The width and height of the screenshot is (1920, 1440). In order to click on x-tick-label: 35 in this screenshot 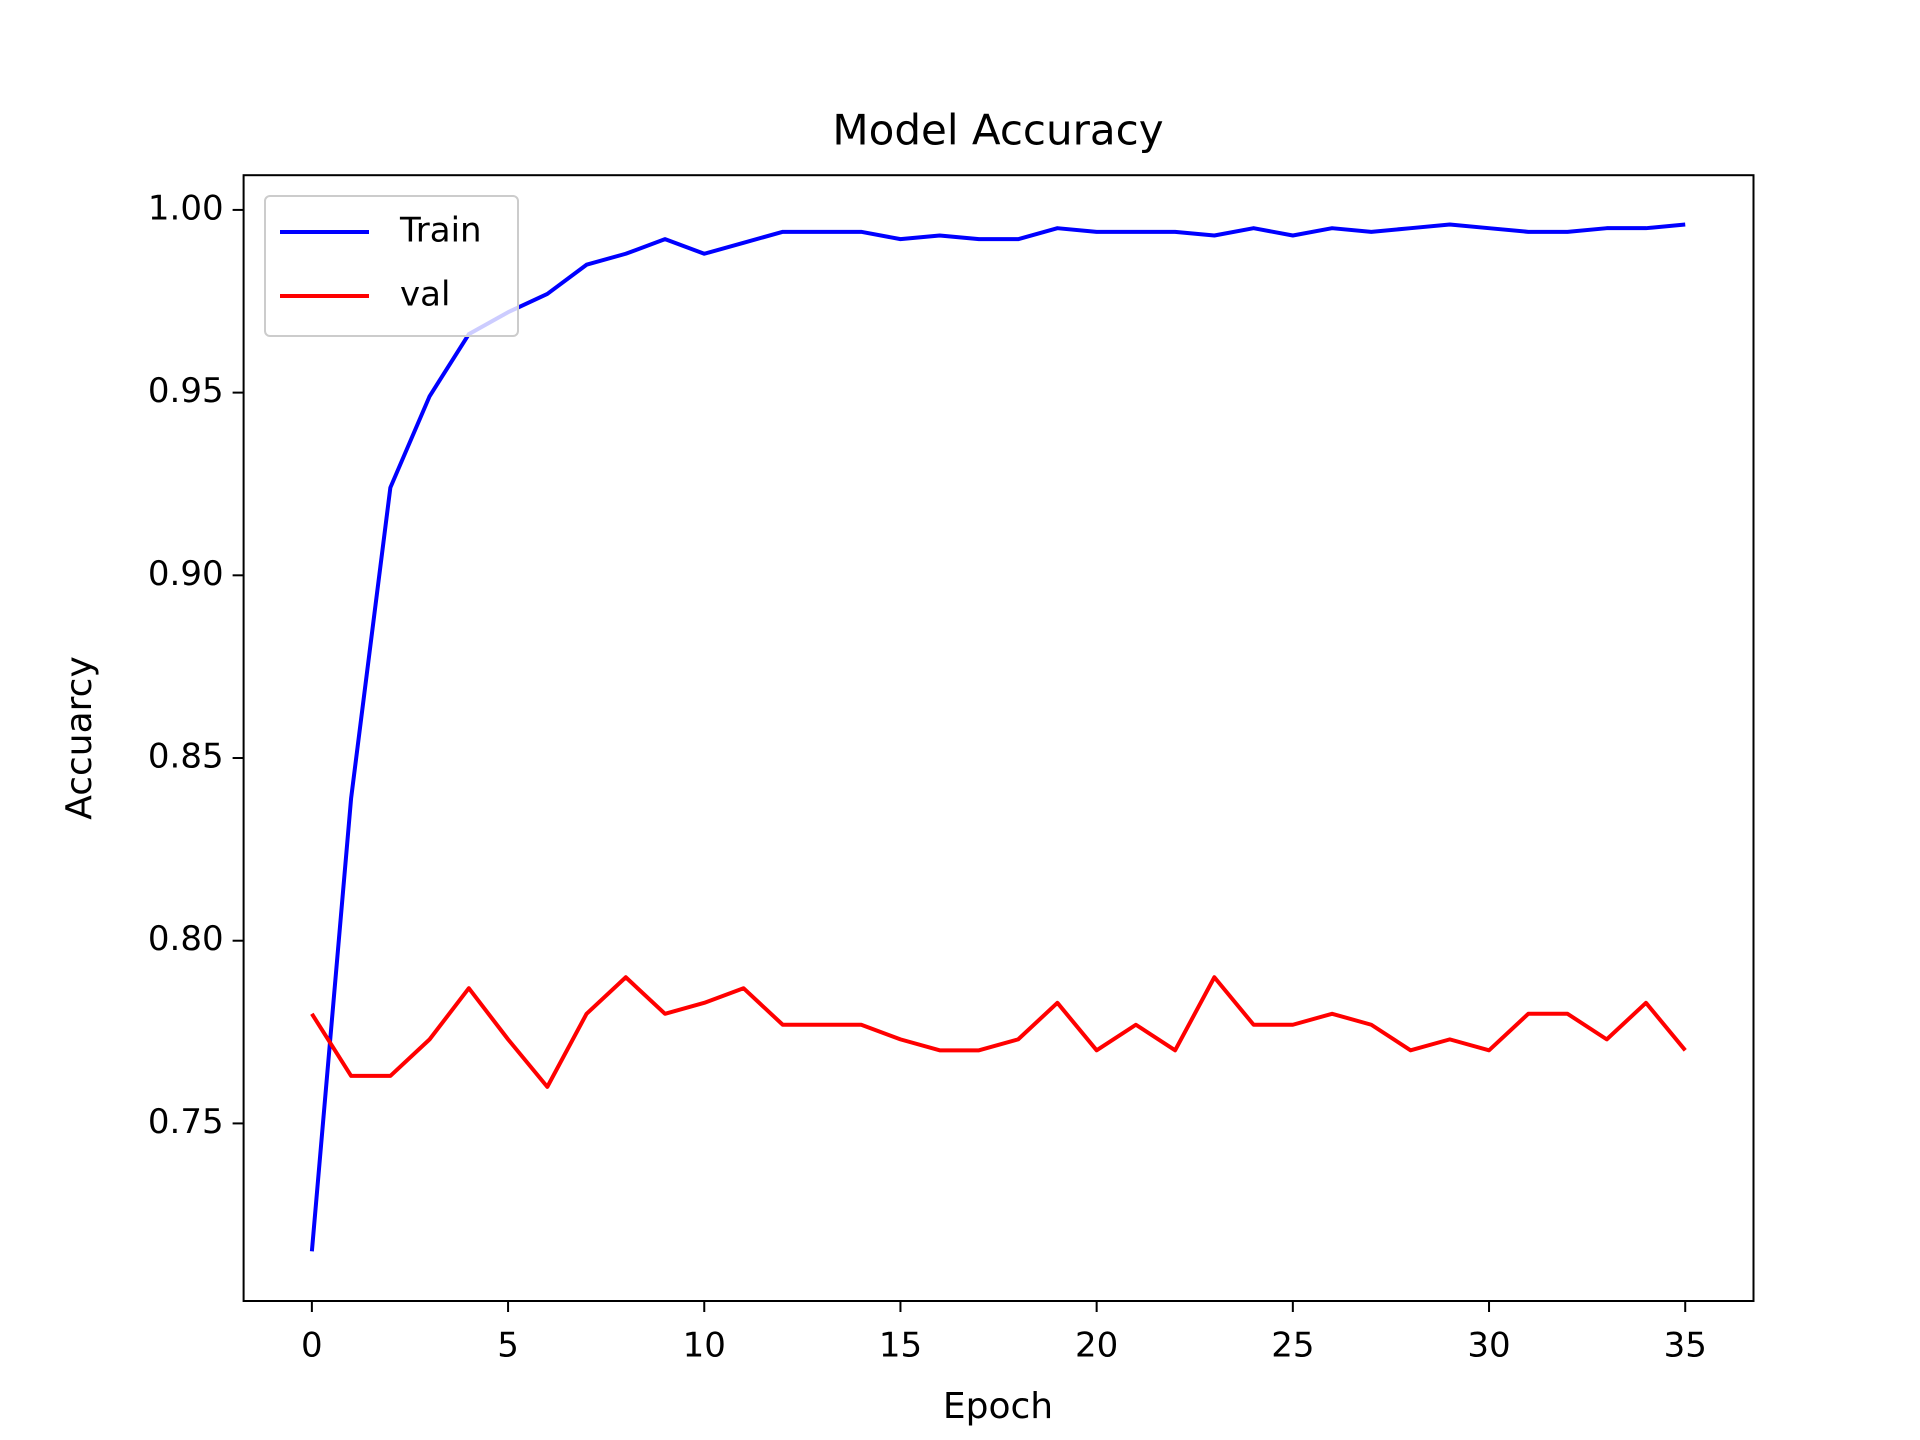, I will do `click(1685, 1346)`.